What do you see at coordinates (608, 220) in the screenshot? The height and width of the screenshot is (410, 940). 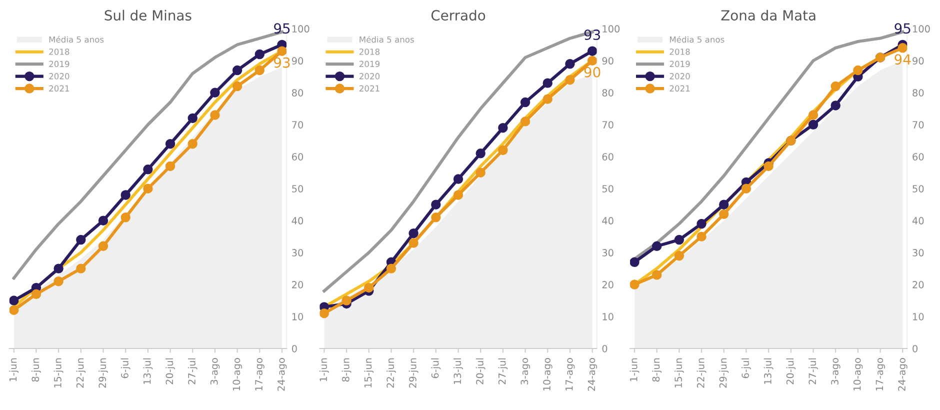 I see `y-tick-label: 40` at bounding box center [608, 220].